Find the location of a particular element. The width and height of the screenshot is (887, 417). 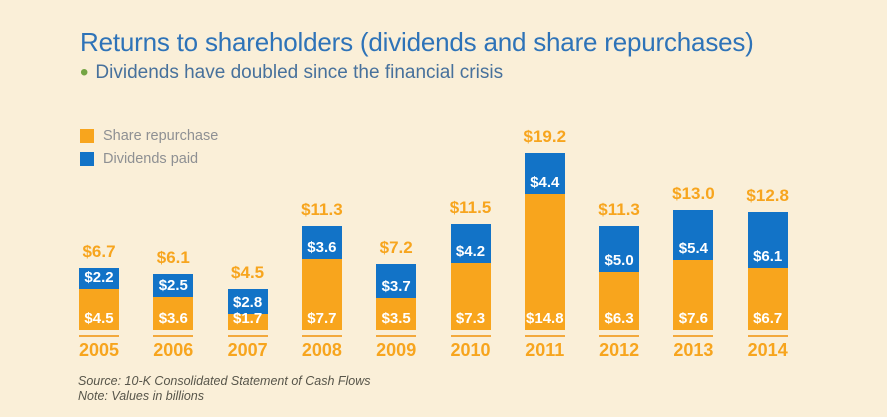

dividends-value-label: $4.2 is located at coordinates (470, 251).